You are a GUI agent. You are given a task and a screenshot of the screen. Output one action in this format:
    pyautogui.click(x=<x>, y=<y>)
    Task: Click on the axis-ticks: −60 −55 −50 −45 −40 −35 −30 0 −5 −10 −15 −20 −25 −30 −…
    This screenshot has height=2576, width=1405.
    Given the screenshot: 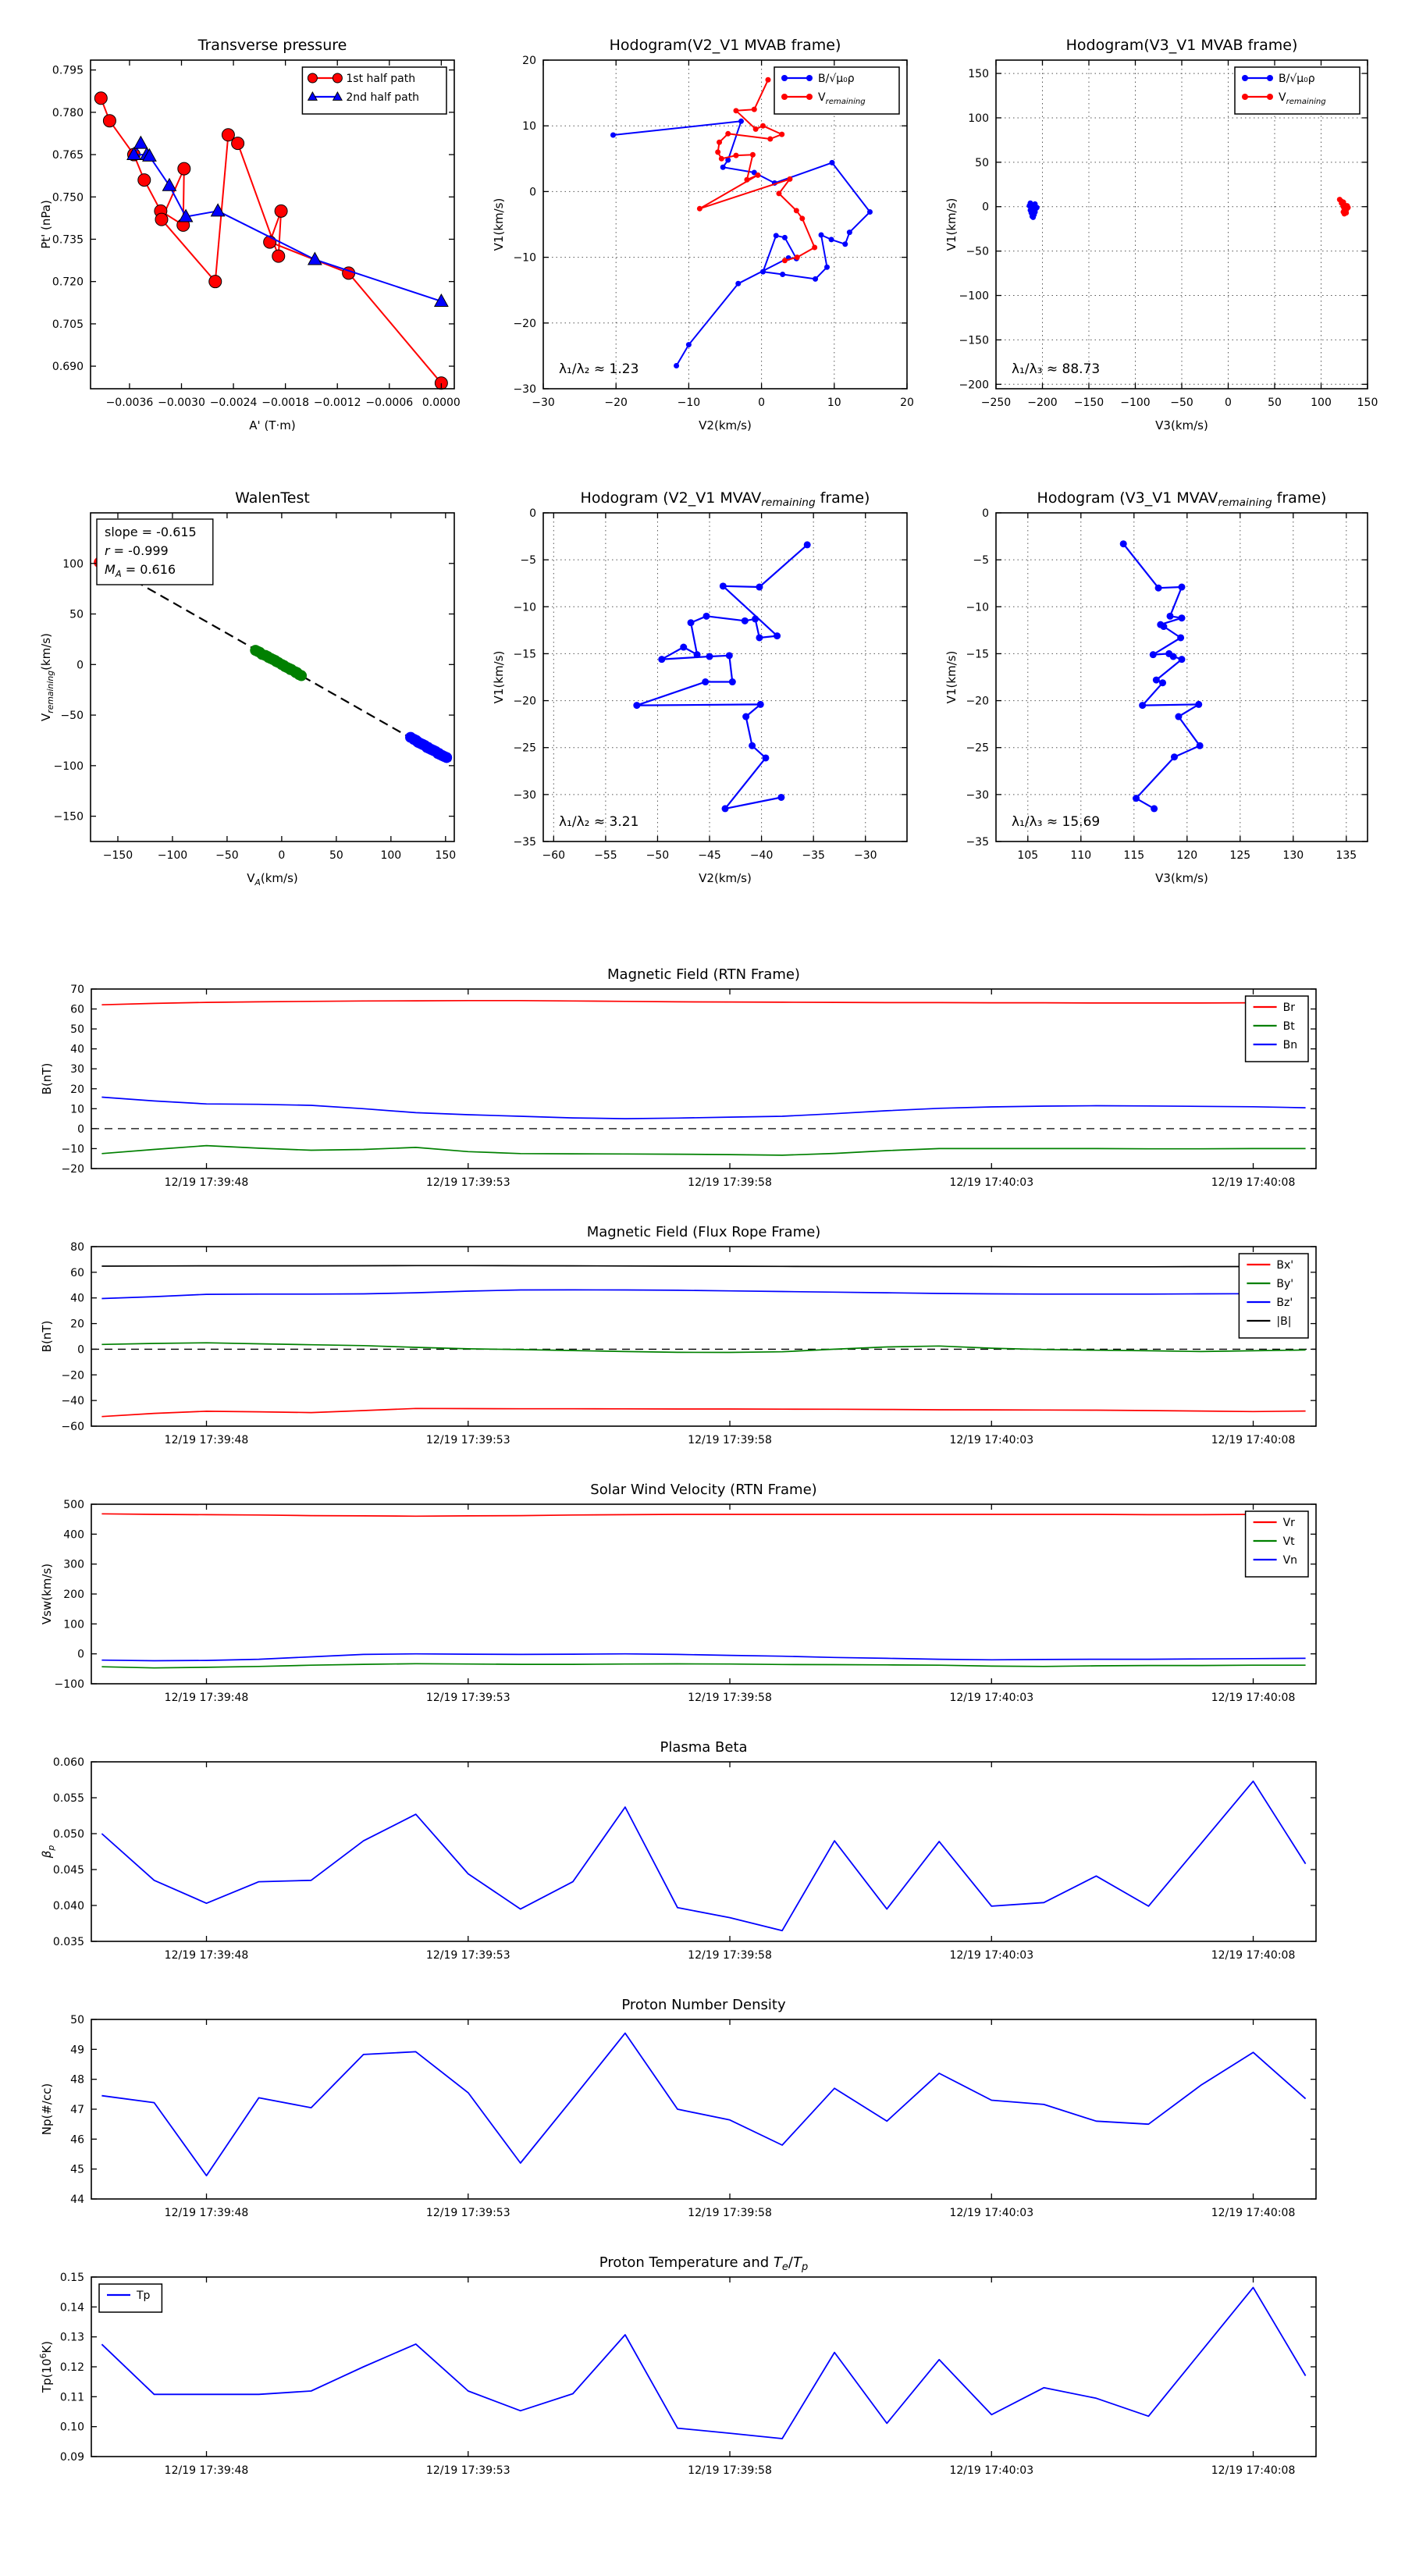 What is the action you would take?
    pyautogui.click(x=710, y=684)
    